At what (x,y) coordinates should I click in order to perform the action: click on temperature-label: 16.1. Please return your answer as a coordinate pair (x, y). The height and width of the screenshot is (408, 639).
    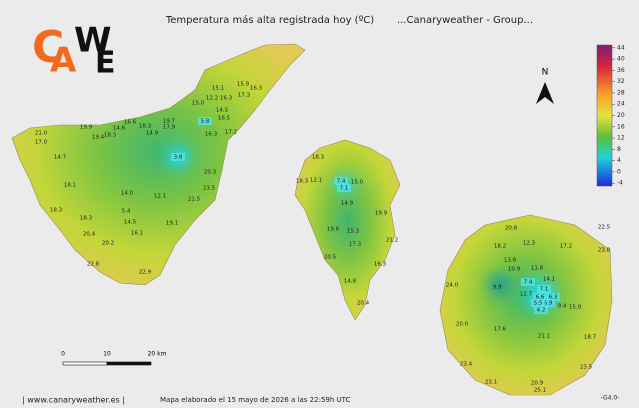
    Looking at the image, I should click on (137, 234).